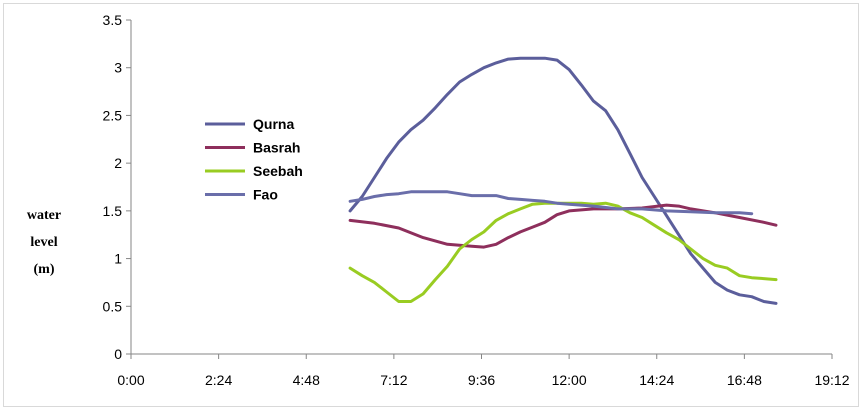 This screenshot has height=412, width=864. What do you see at coordinates (44, 269) in the screenshot?
I see `y-axis-label-line-3: (m)` at bounding box center [44, 269].